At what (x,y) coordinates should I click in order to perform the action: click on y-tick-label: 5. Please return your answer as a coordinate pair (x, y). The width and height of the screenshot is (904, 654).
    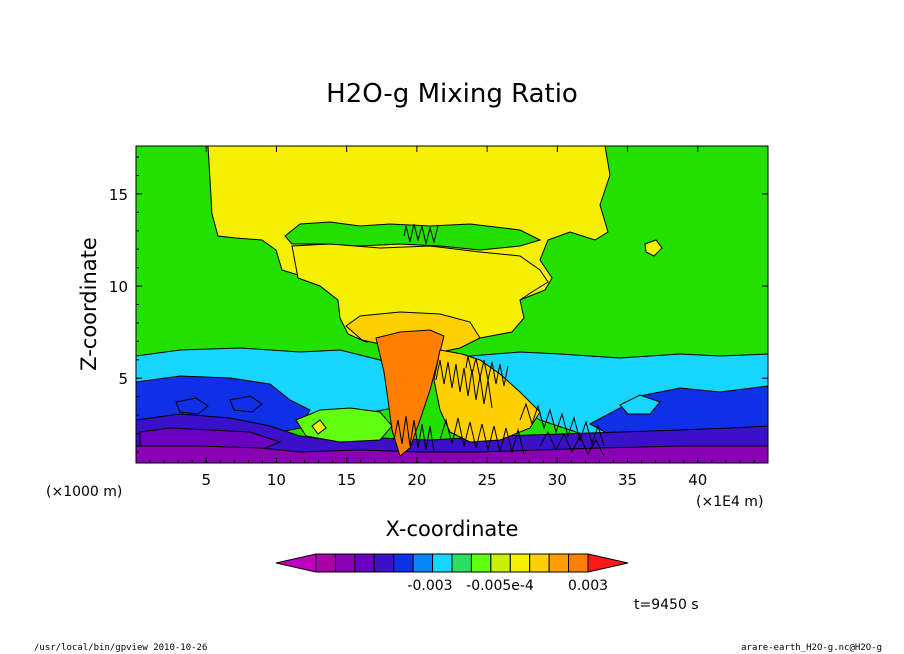
    Looking at the image, I should click on (123, 379).